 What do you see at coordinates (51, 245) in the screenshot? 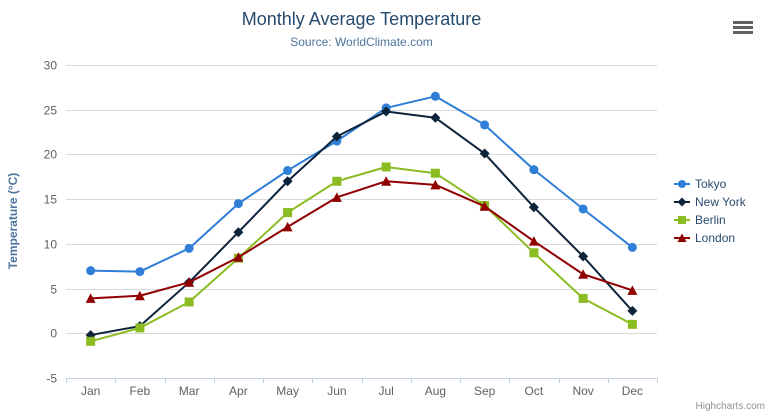
I see `y-axis-tick-label: 10` at bounding box center [51, 245].